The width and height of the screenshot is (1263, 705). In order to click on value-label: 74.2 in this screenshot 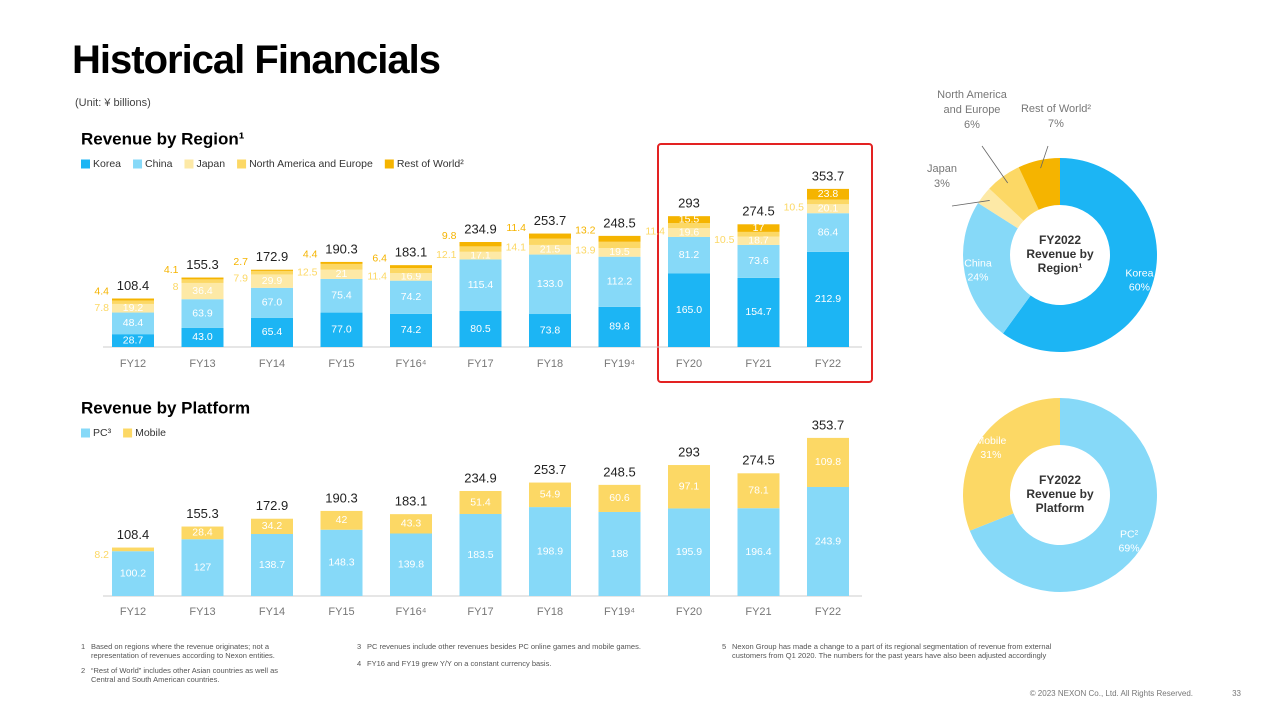, I will do `click(411, 297)`.